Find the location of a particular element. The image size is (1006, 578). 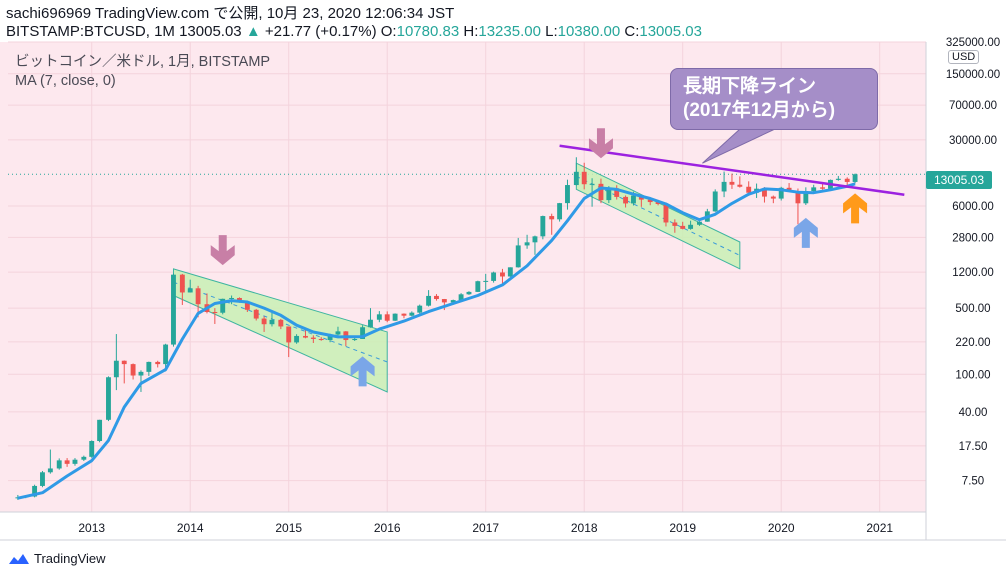

x-tick-label: 2018 is located at coordinates (584, 528).